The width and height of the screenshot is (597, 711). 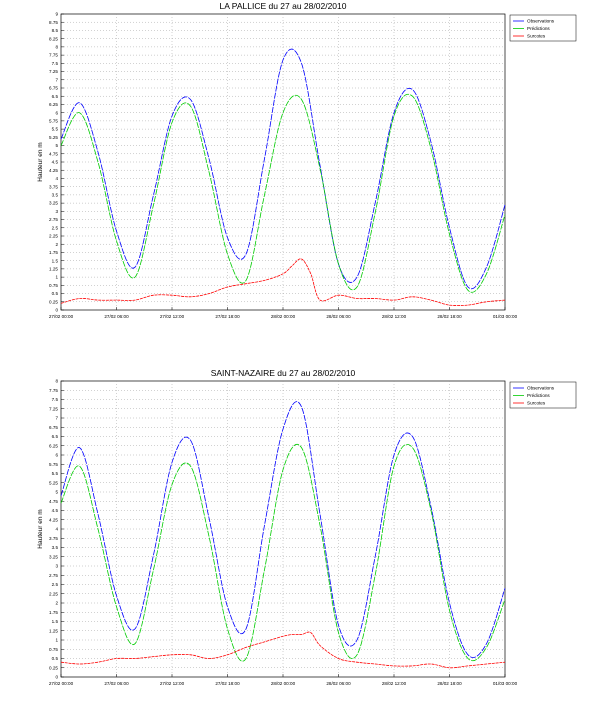 What do you see at coordinates (53, 252) in the screenshot?
I see `y-tick-label: 1.75` at bounding box center [53, 252].